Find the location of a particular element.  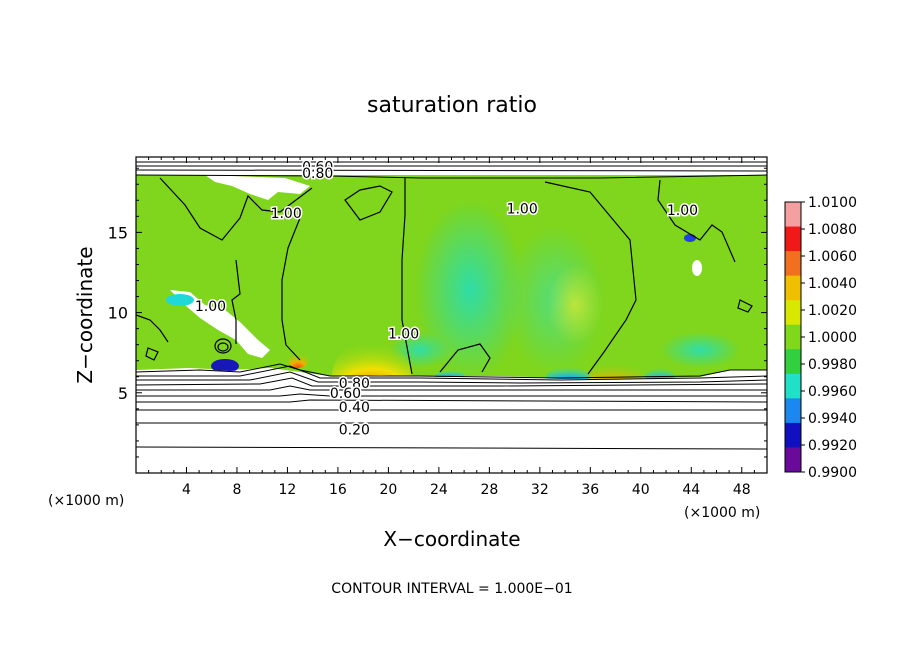

warm-patch-13km is located at coordinates (298, 360).